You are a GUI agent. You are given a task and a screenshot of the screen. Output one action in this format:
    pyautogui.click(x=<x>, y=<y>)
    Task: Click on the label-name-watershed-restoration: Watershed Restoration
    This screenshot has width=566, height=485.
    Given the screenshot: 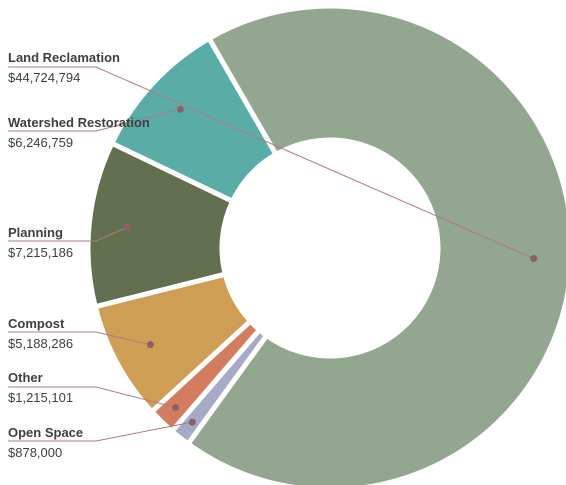 What is the action you would take?
    pyautogui.click(x=79, y=122)
    